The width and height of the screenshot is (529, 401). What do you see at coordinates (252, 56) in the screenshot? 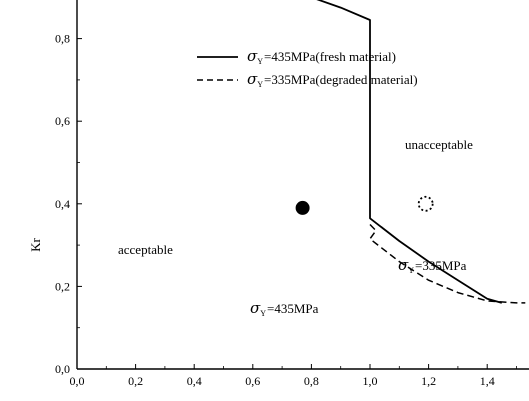
I see `legend-fresh-sigma: σ` at bounding box center [252, 56].